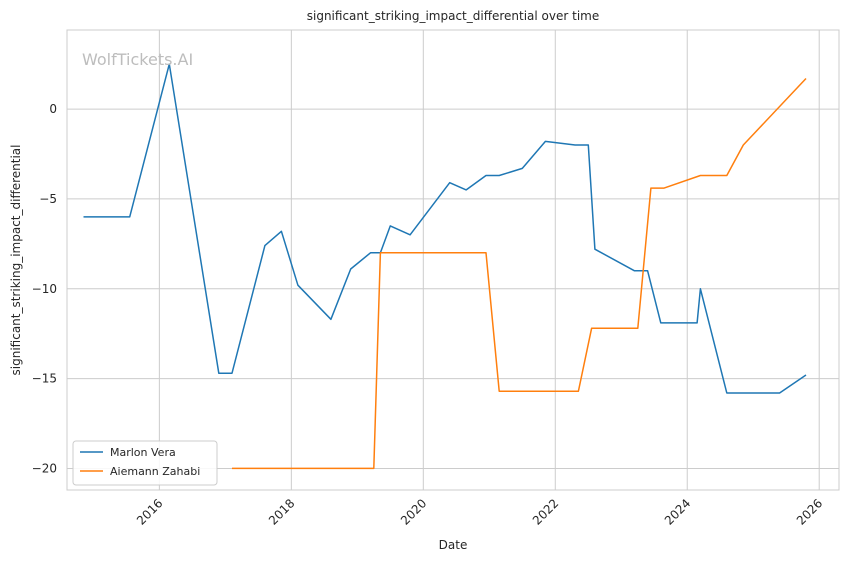  What do you see at coordinates (53, 109) in the screenshot?
I see `y-tick-label: 0` at bounding box center [53, 109].